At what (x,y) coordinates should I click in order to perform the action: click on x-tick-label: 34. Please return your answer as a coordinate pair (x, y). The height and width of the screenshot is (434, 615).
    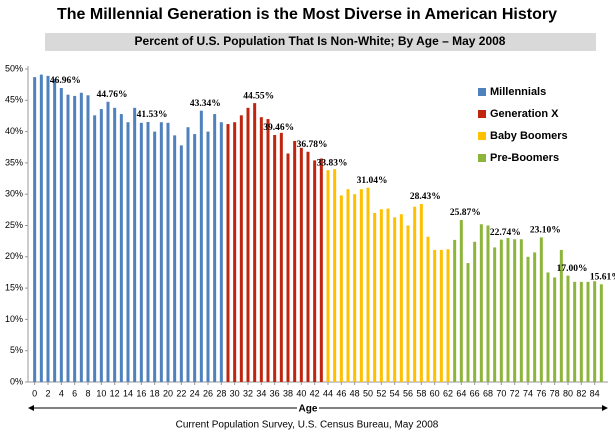
    Looking at the image, I should click on (261, 393).